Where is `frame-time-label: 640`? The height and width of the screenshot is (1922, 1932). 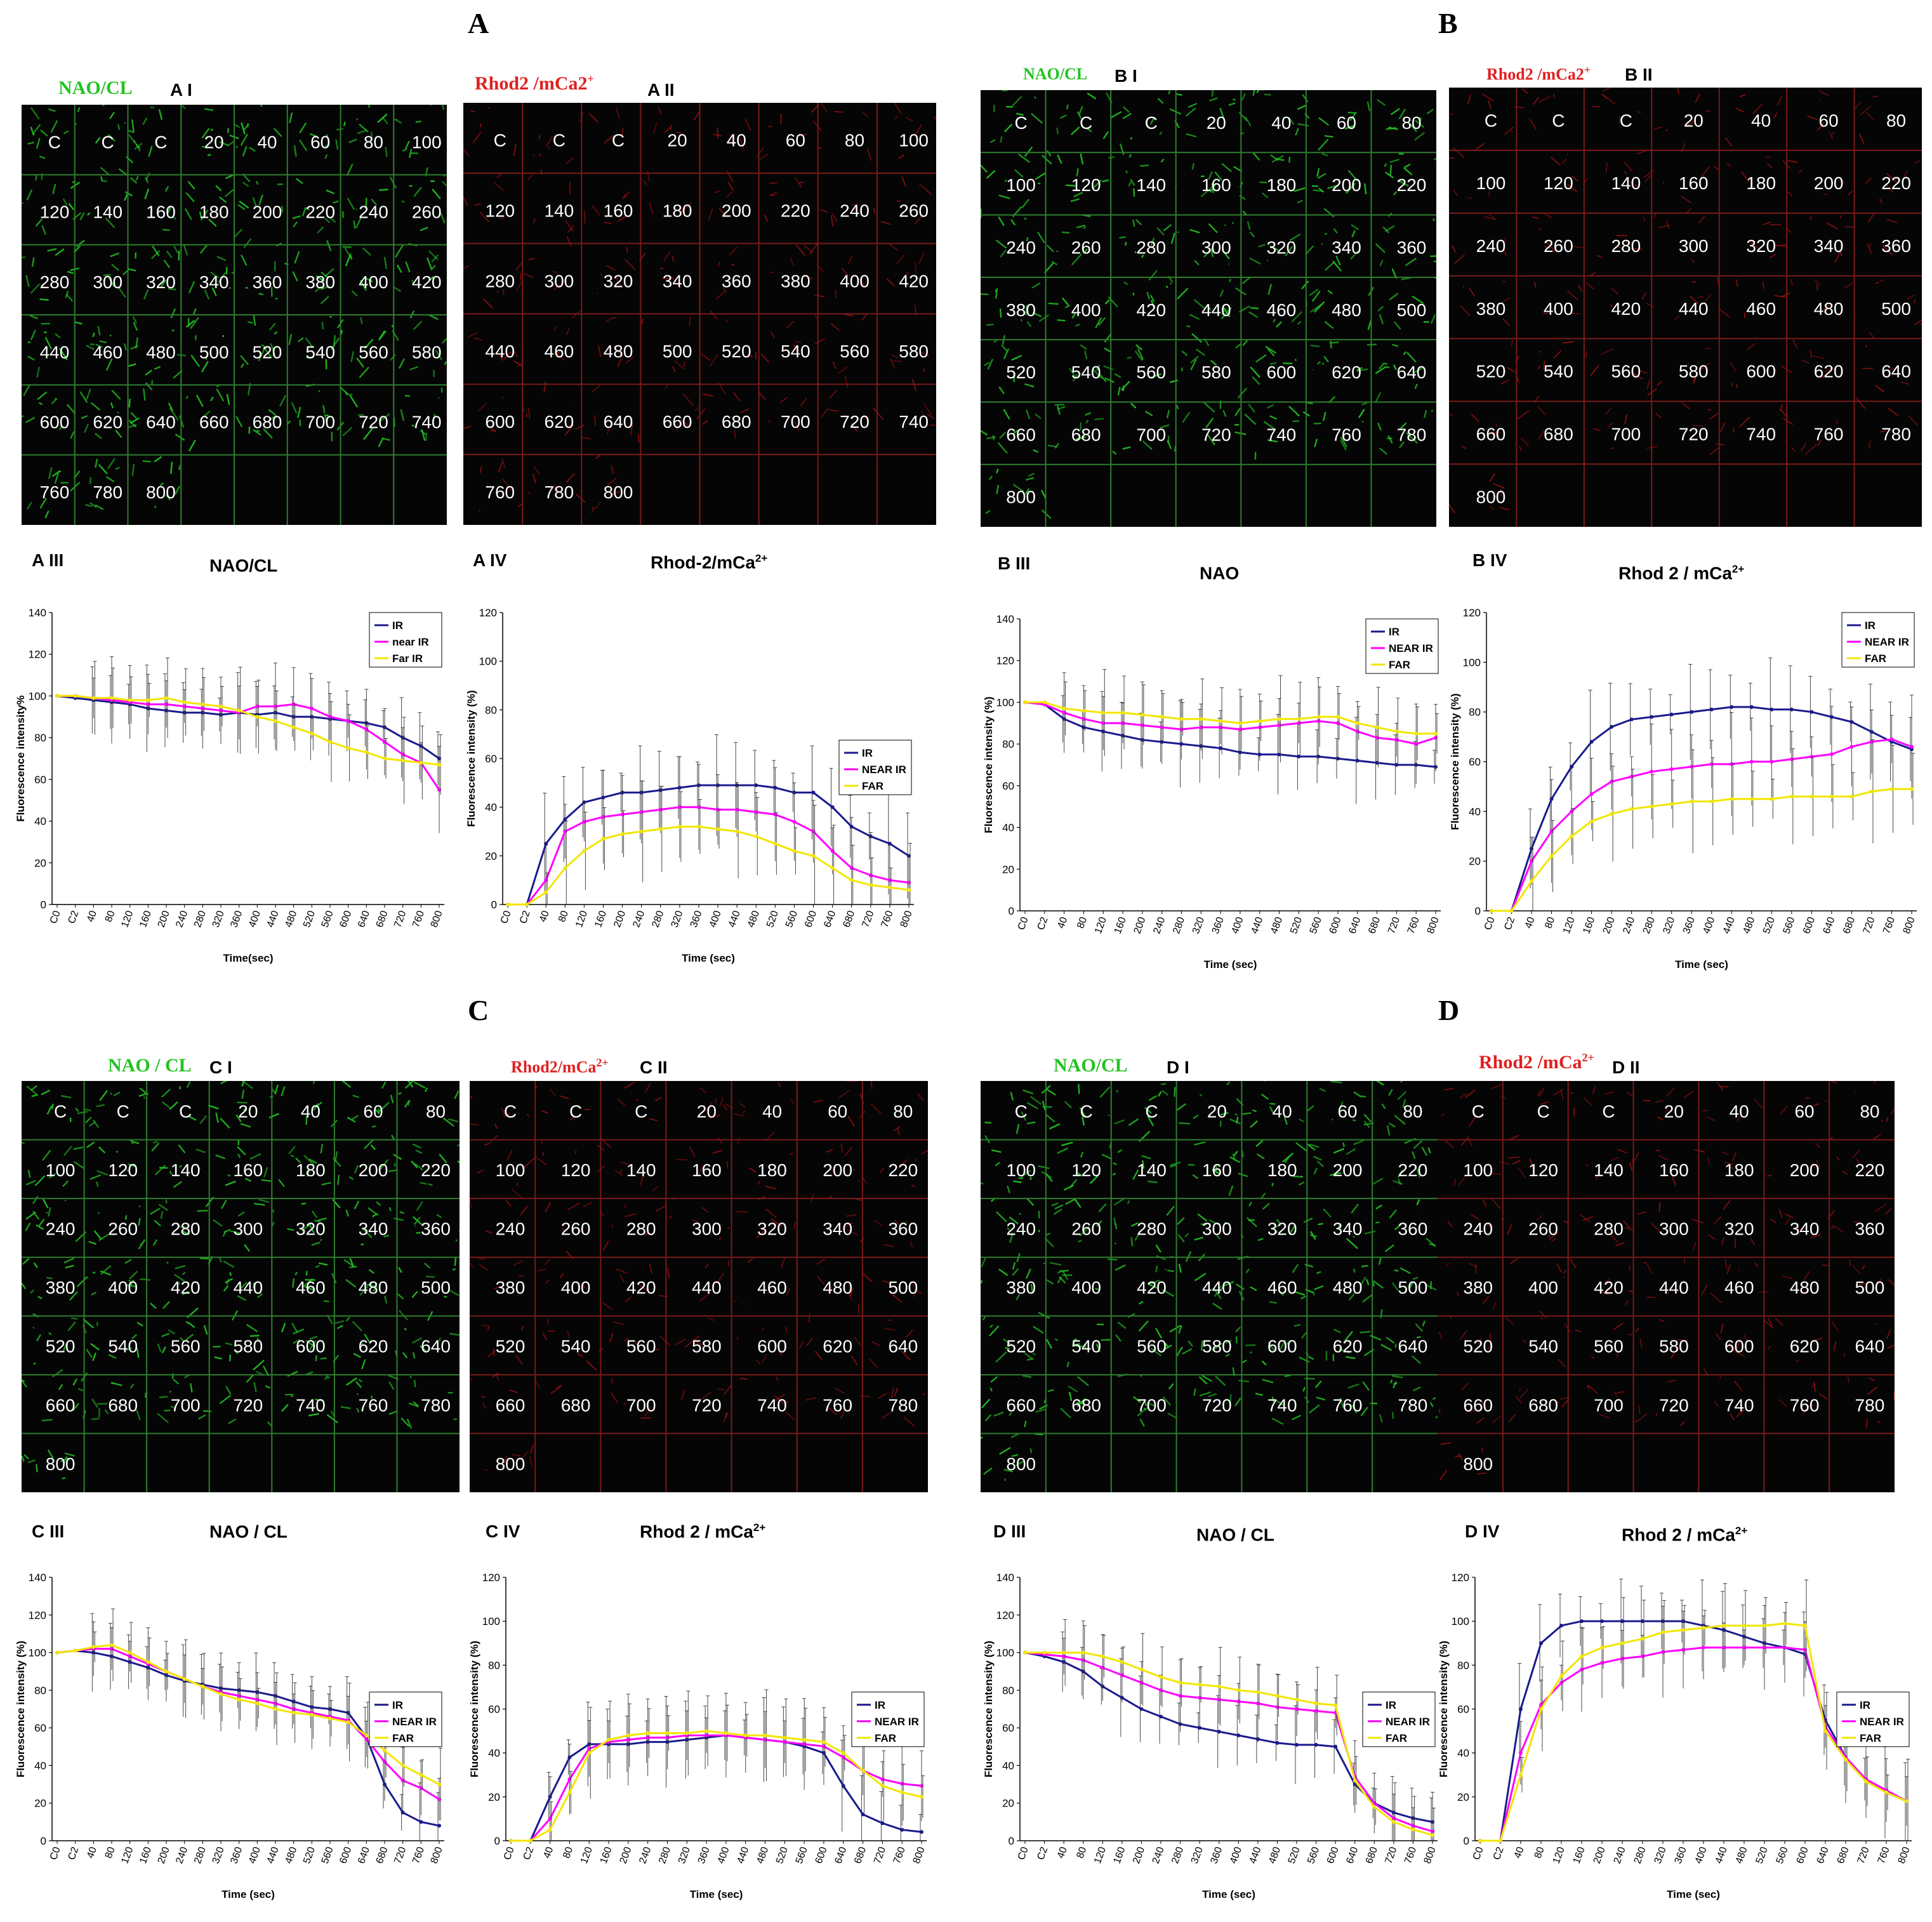
frame-time-label: 640 is located at coordinates (1412, 372).